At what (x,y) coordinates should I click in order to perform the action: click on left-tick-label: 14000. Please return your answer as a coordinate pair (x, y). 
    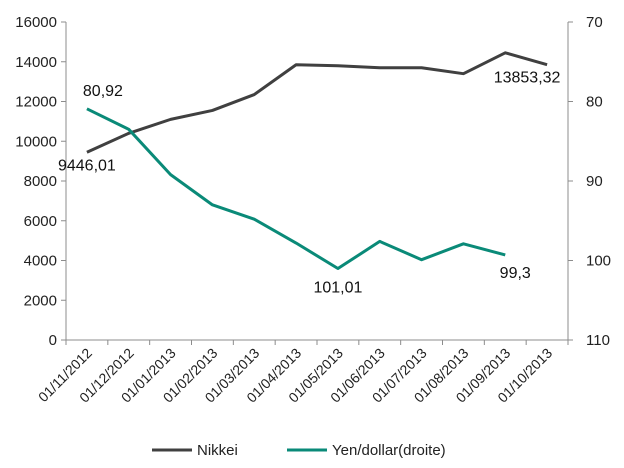
    Looking at the image, I should click on (36, 62).